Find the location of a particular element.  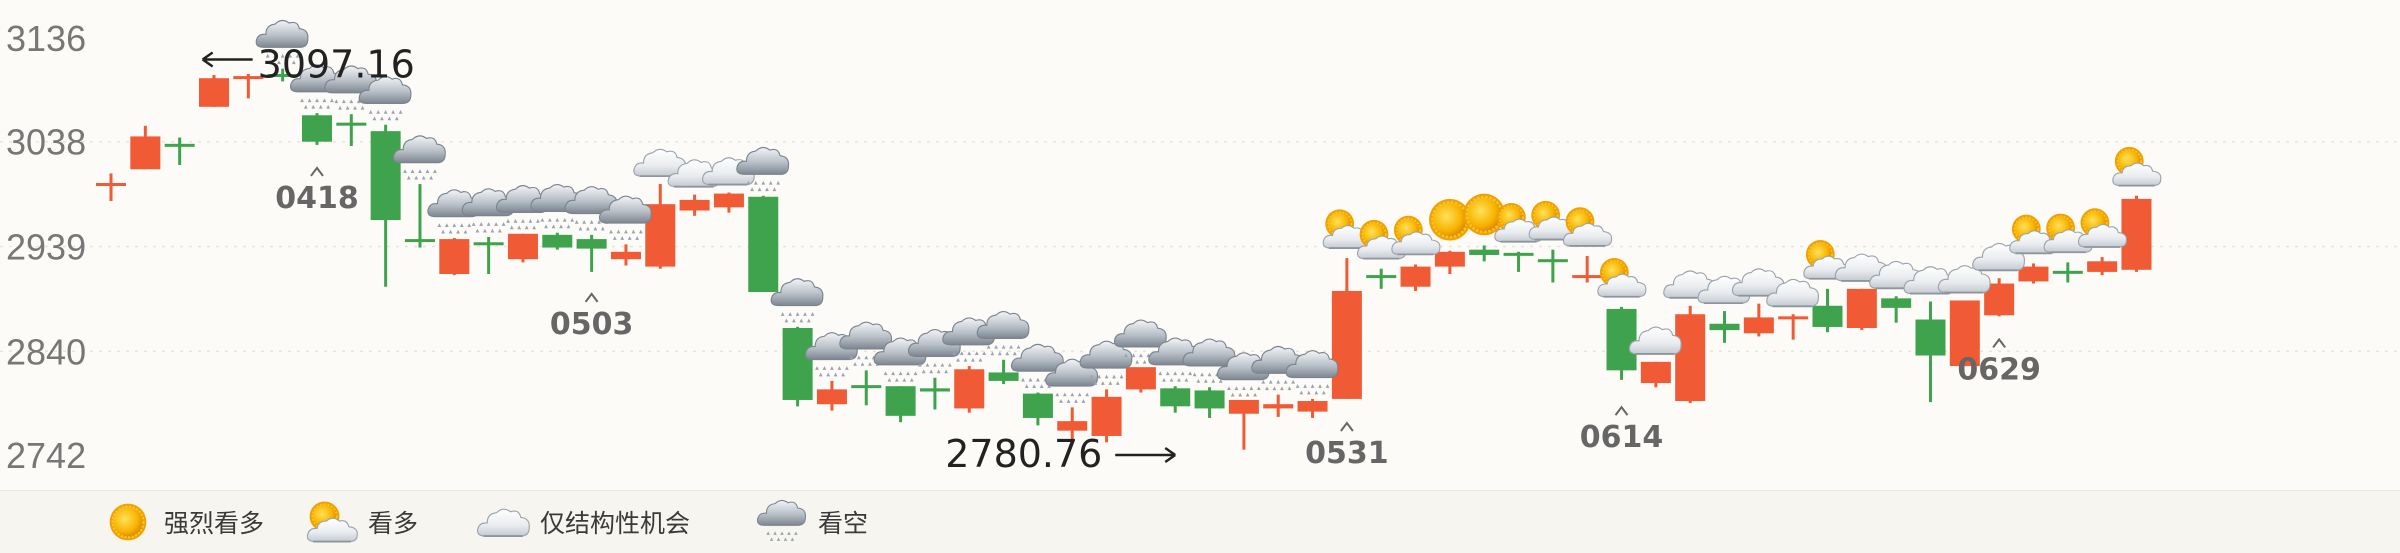

legend-item-strong-bullish: 强烈看多 is located at coordinates (181, 522).